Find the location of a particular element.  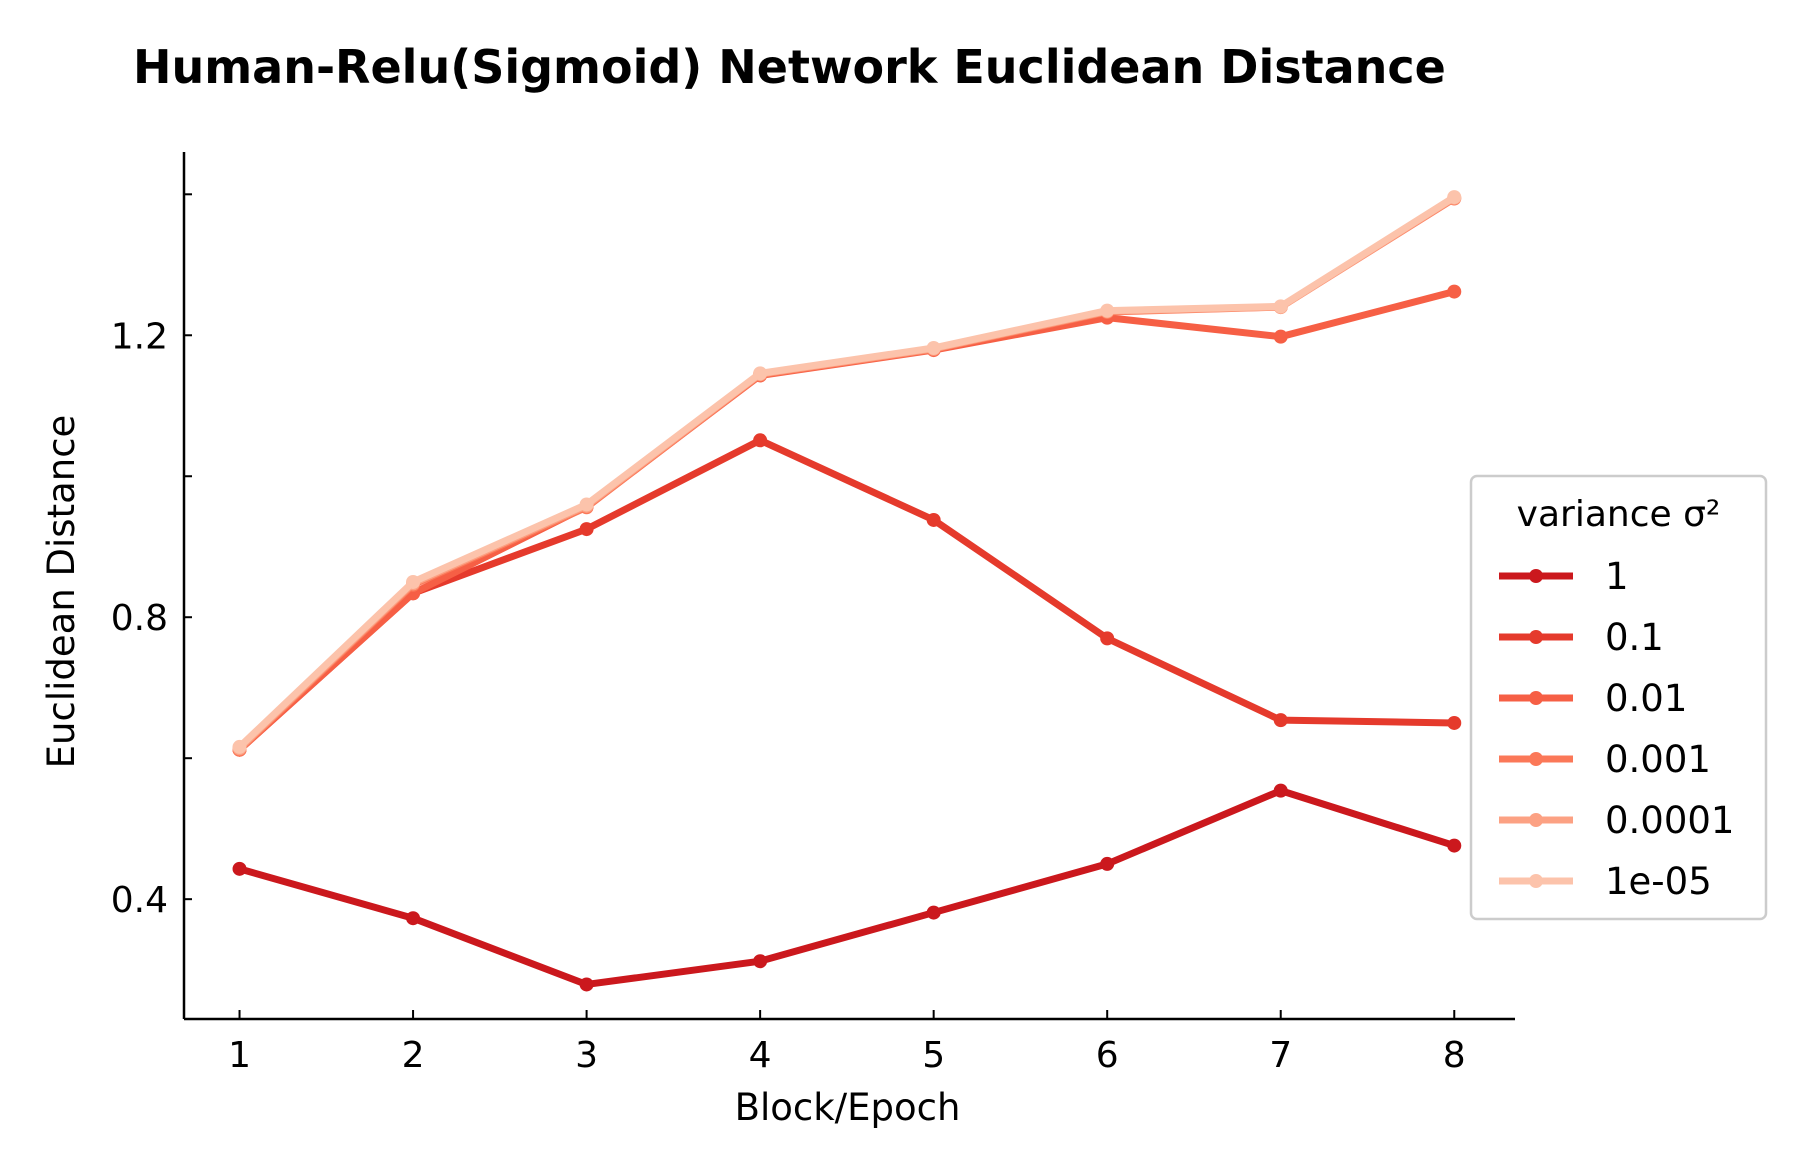

x-tick-label: 2 is located at coordinates (413, 1055).